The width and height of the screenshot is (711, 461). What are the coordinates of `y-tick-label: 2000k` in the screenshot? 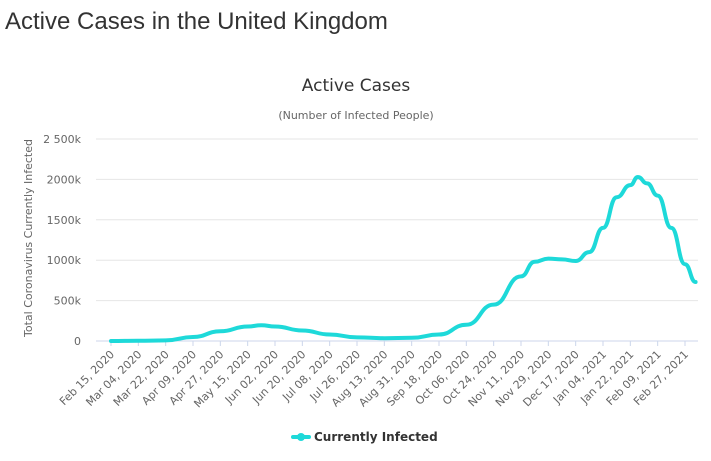 It's located at (64, 179).